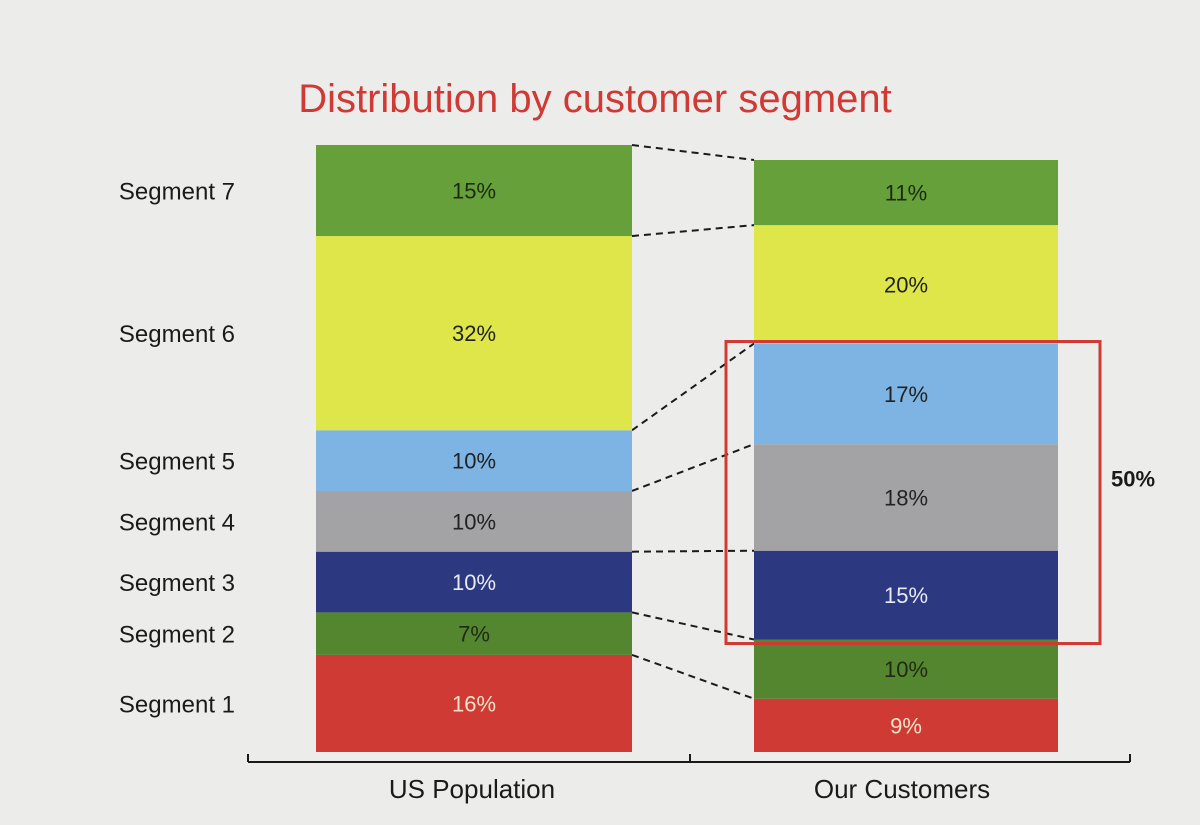 This screenshot has height=825, width=1200. I want to click on our-customers-segment-1-bar, so click(906, 725).